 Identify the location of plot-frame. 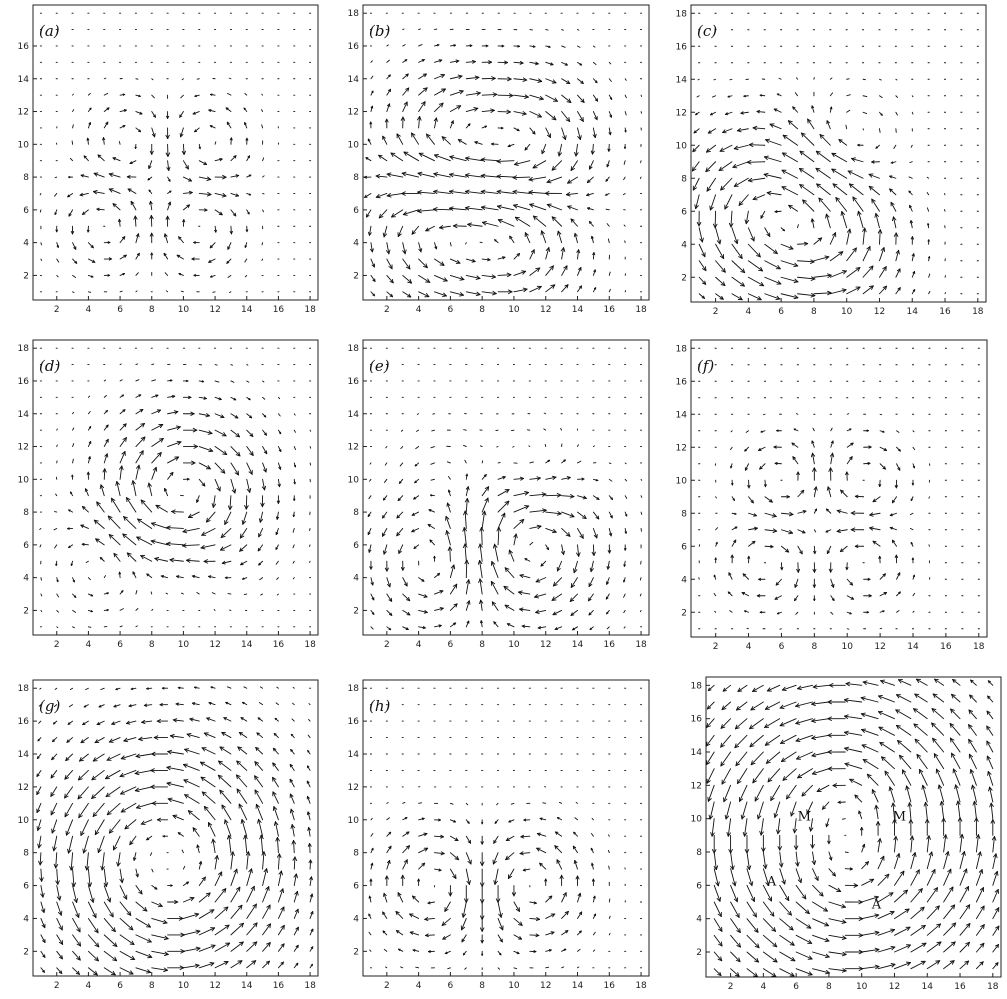
(175, 828).